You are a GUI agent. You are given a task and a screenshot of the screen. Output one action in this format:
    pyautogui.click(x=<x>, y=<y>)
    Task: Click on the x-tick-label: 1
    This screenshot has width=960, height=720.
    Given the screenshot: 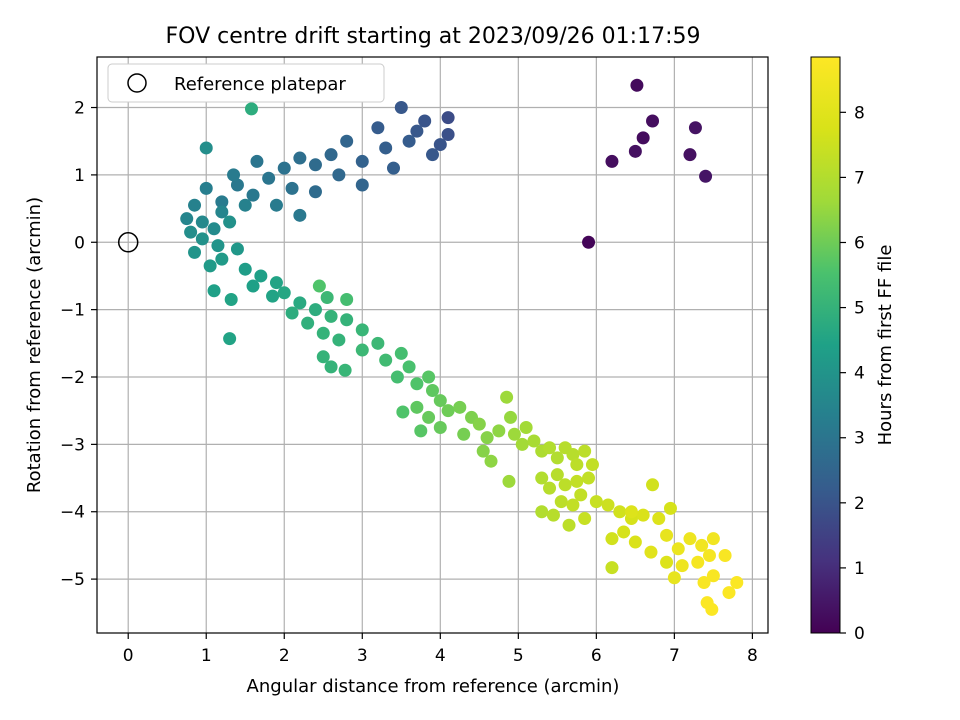 What is the action you would take?
    pyautogui.click(x=206, y=656)
    